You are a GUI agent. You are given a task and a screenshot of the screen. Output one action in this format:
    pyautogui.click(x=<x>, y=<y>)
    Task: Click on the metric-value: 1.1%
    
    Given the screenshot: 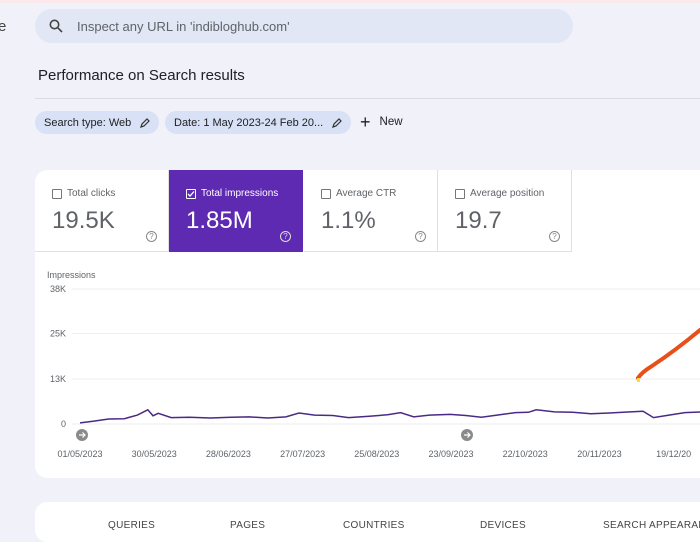 What is the action you would take?
    pyautogui.click(x=348, y=221)
    